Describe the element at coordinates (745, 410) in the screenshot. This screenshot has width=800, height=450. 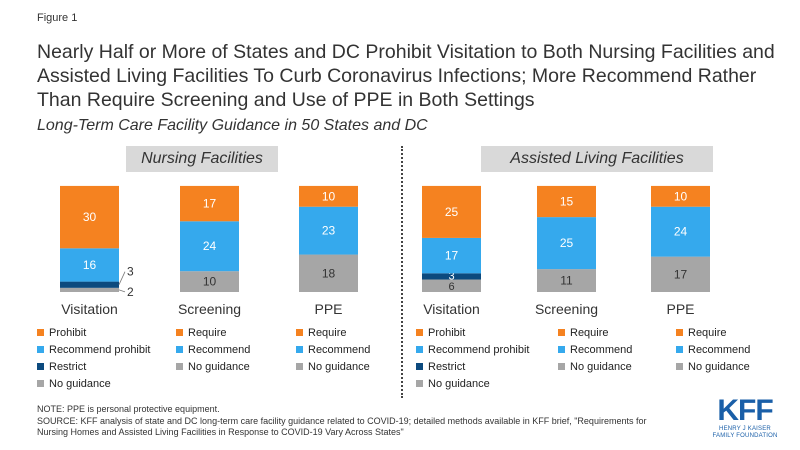
I see `logo-name: KFF` at that location.